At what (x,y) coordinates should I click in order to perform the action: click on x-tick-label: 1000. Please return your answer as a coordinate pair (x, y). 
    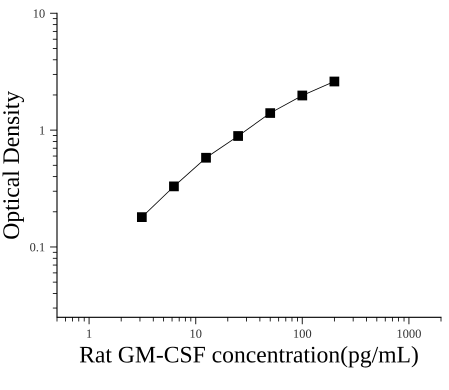
    Looking at the image, I should click on (409, 333).